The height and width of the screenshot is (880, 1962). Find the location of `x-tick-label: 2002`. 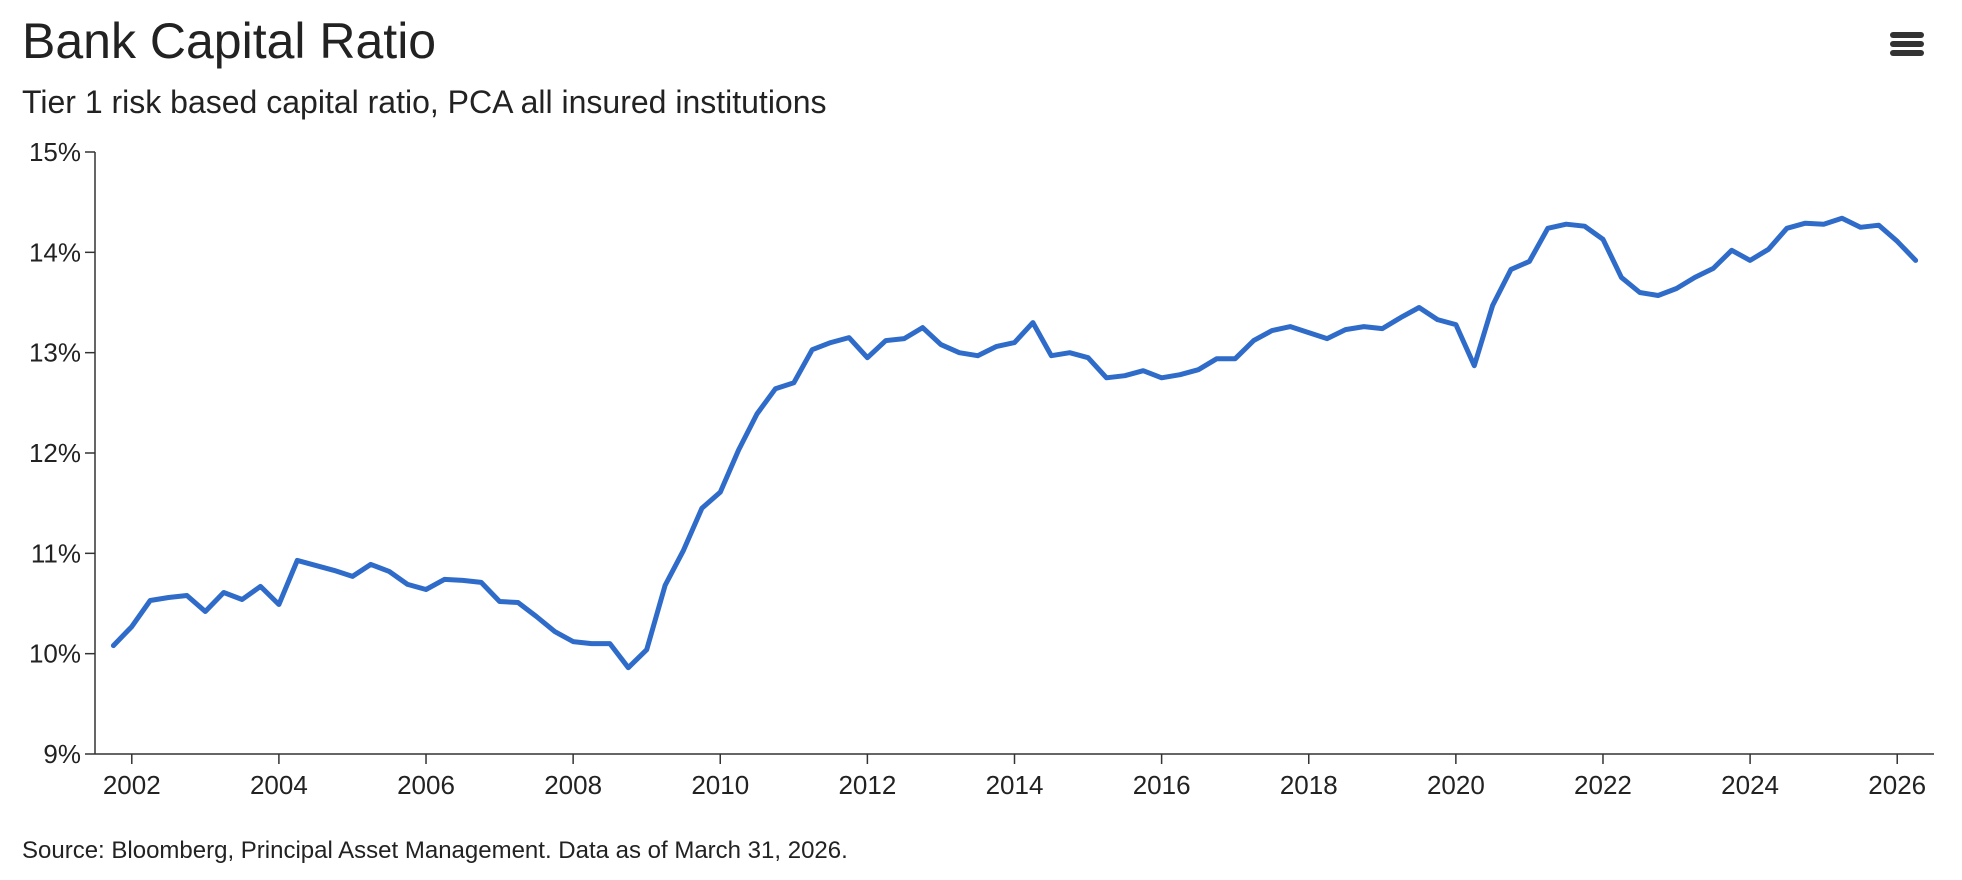

x-tick-label: 2002 is located at coordinates (132, 785).